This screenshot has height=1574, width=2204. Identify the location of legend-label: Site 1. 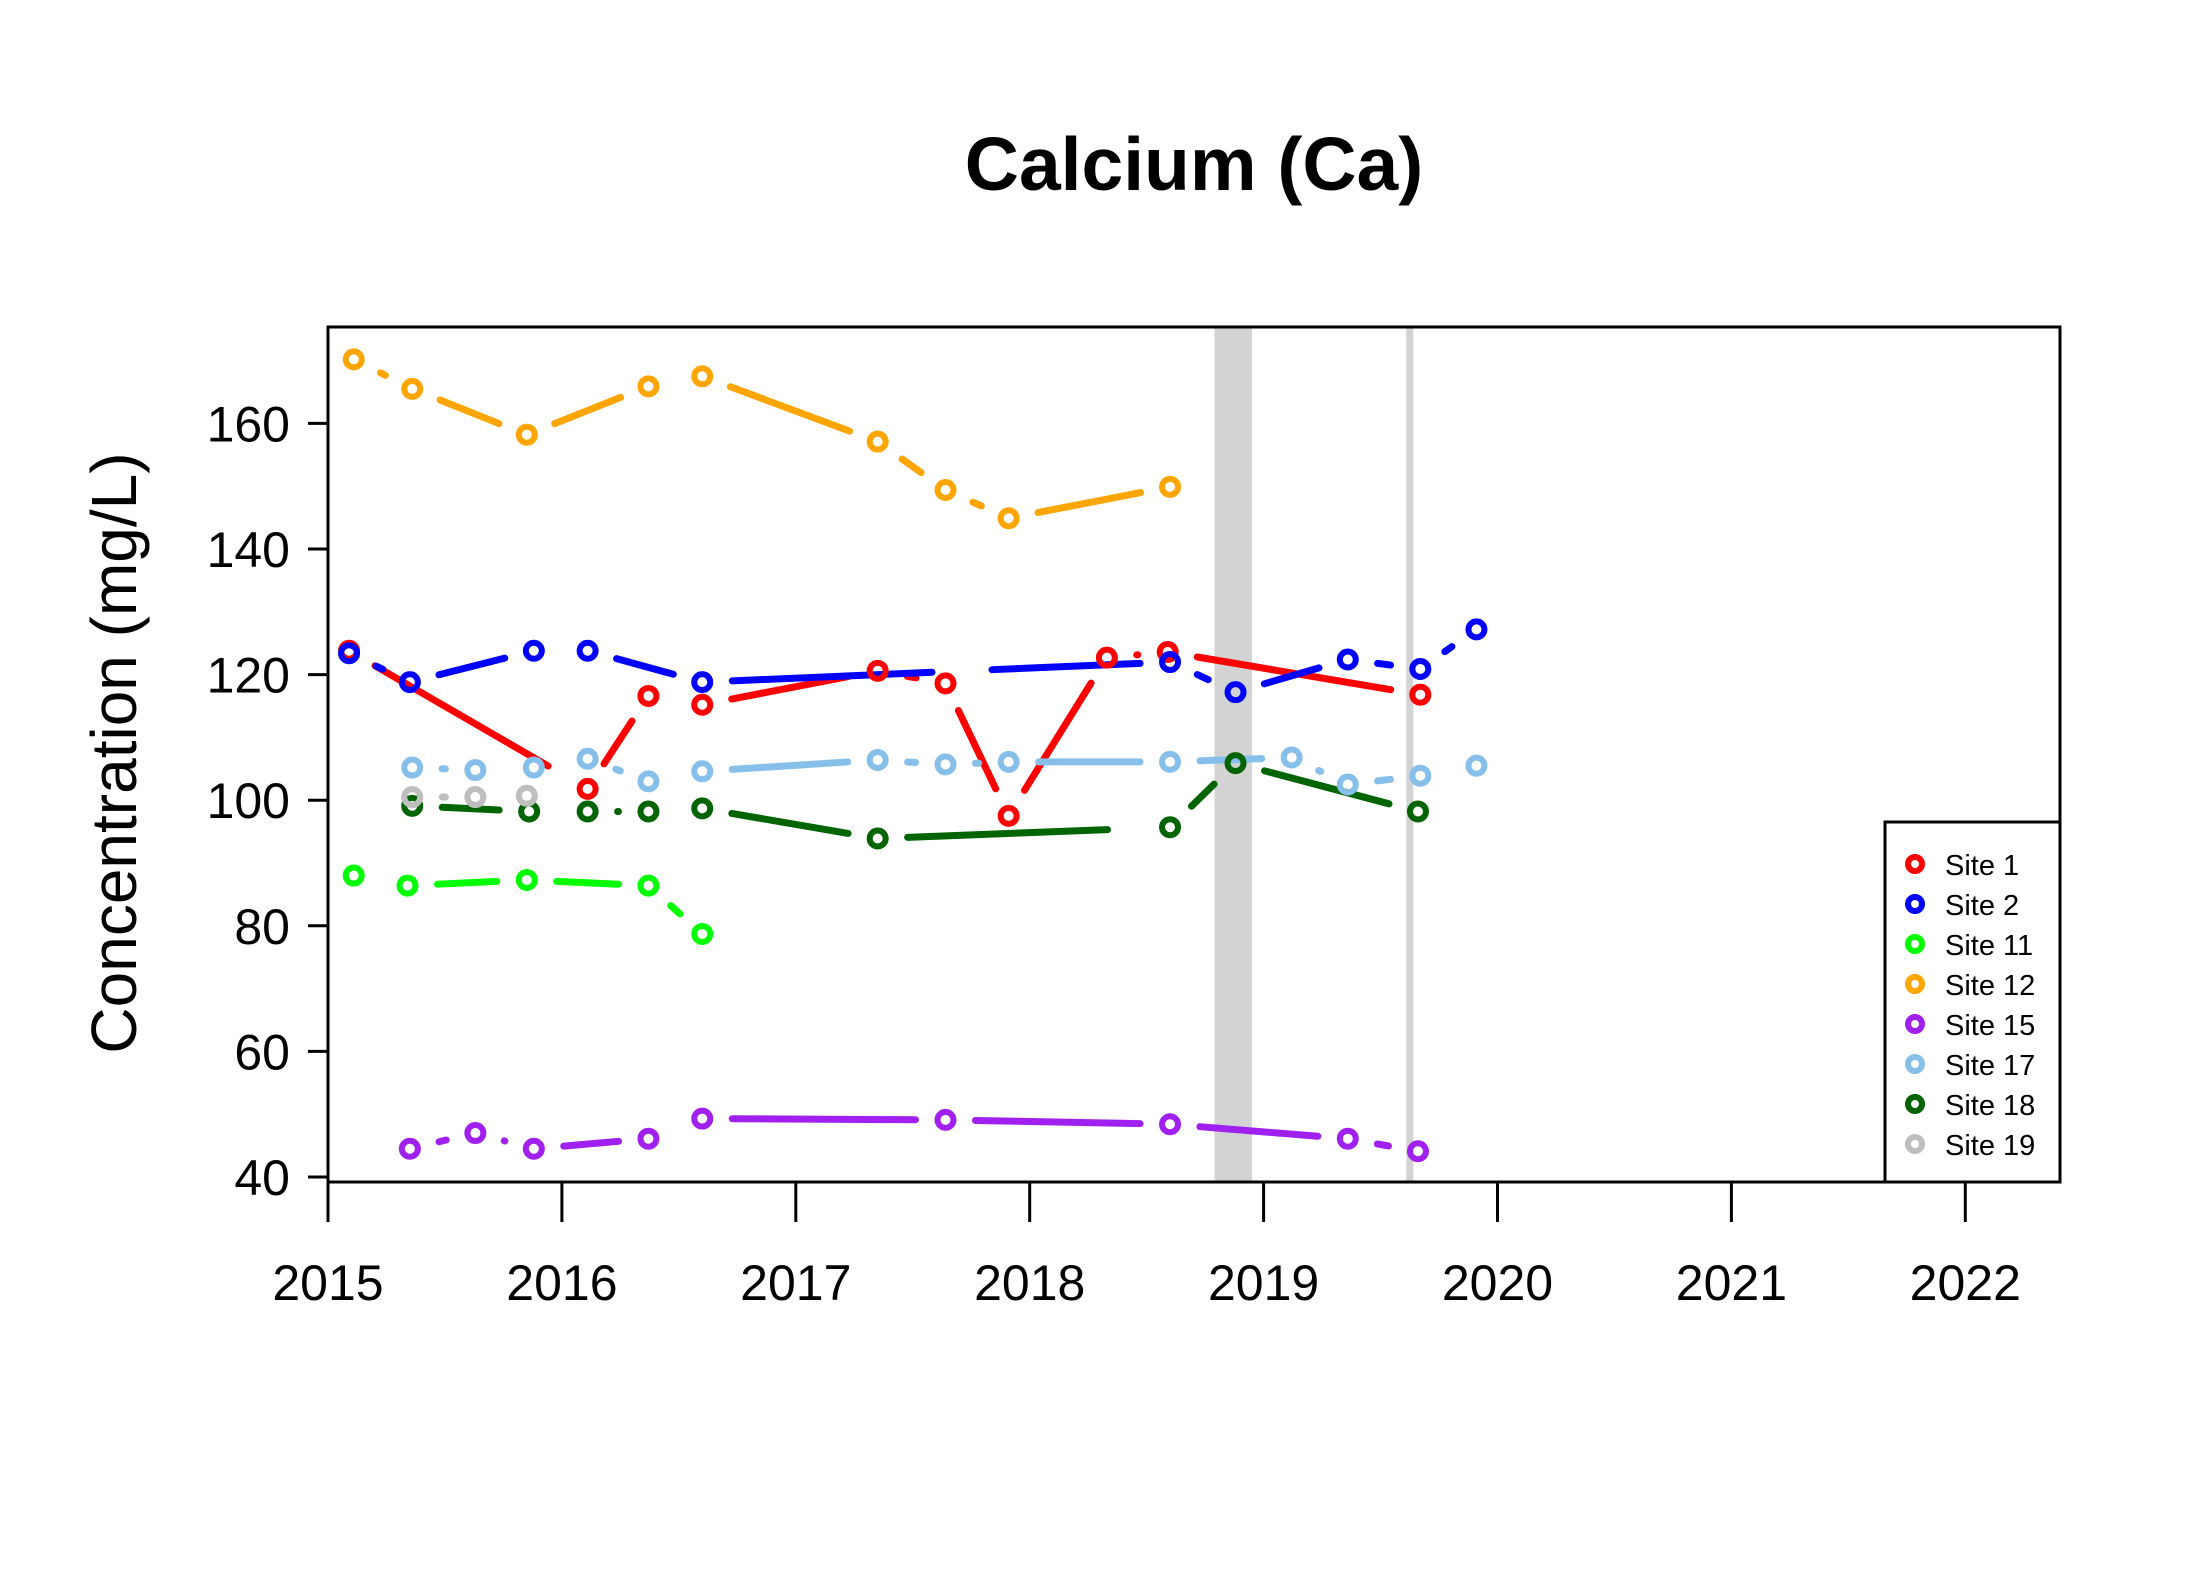
(1982, 866).